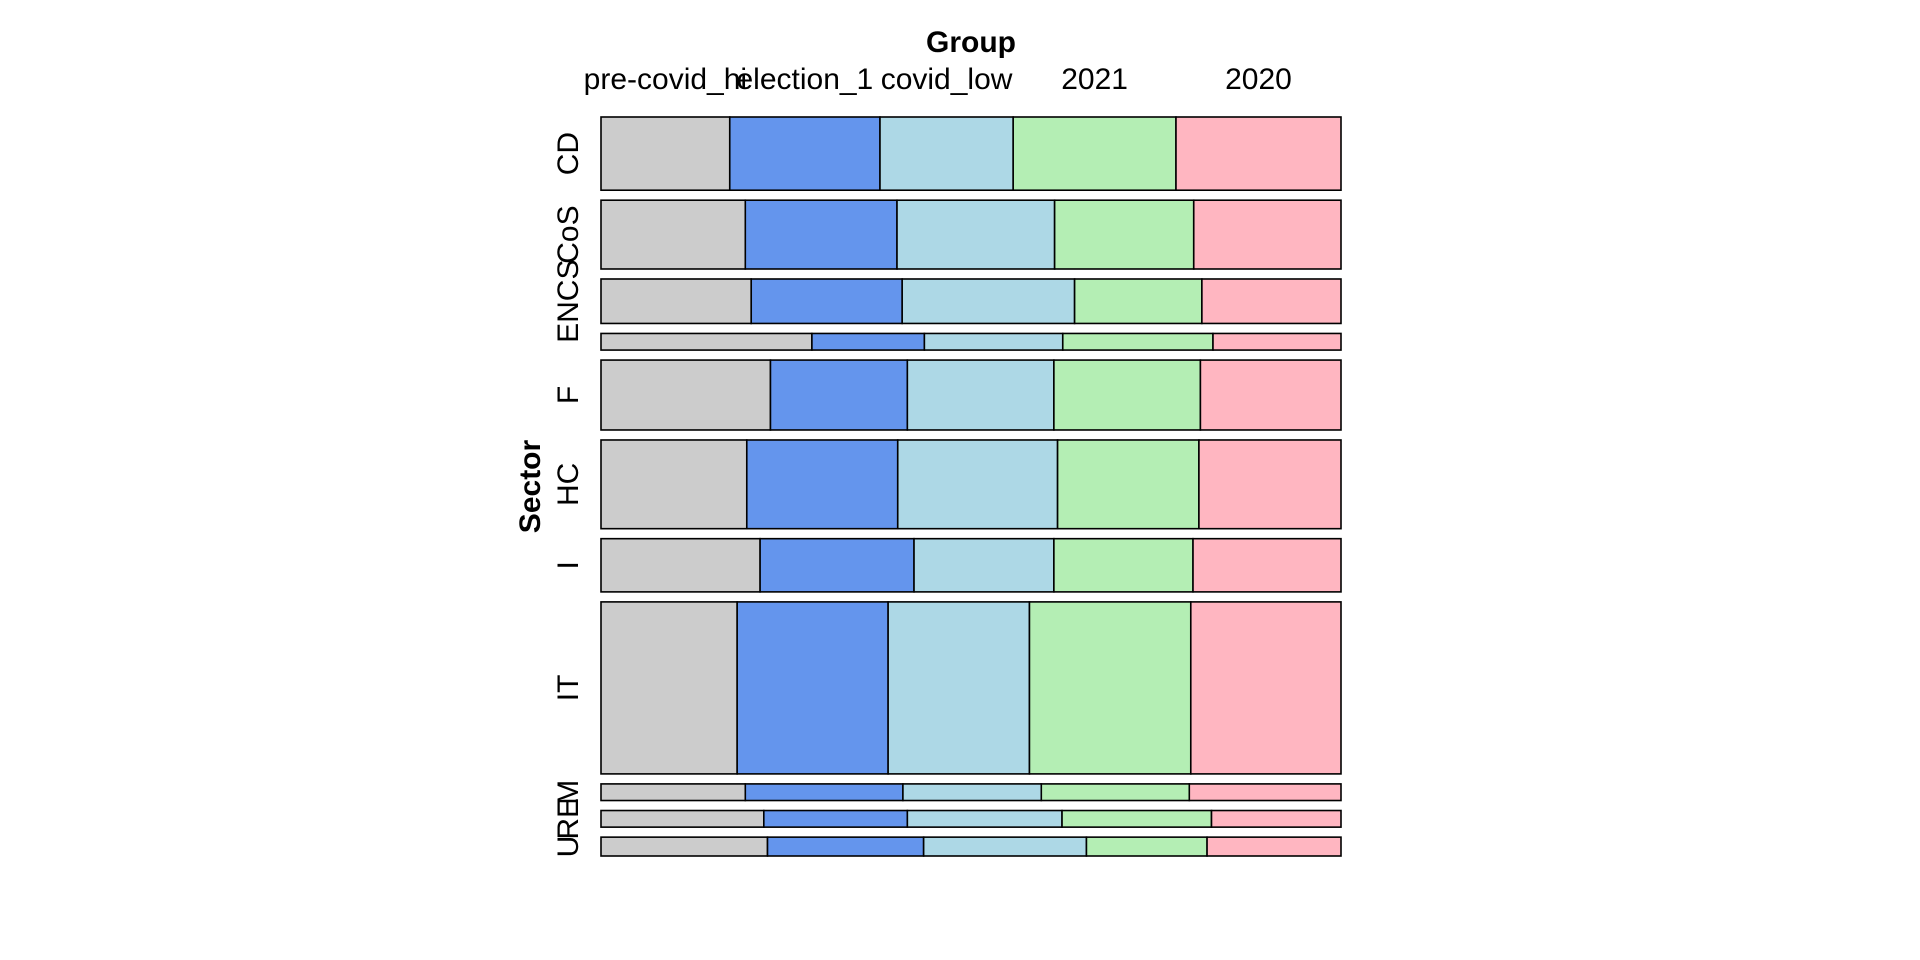 Image resolution: width=1920 pixels, height=960 pixels. What do you see at coordinates (568, 395) in the screenshot?
I see `sector-label: F` at bounding box center [568, 395].